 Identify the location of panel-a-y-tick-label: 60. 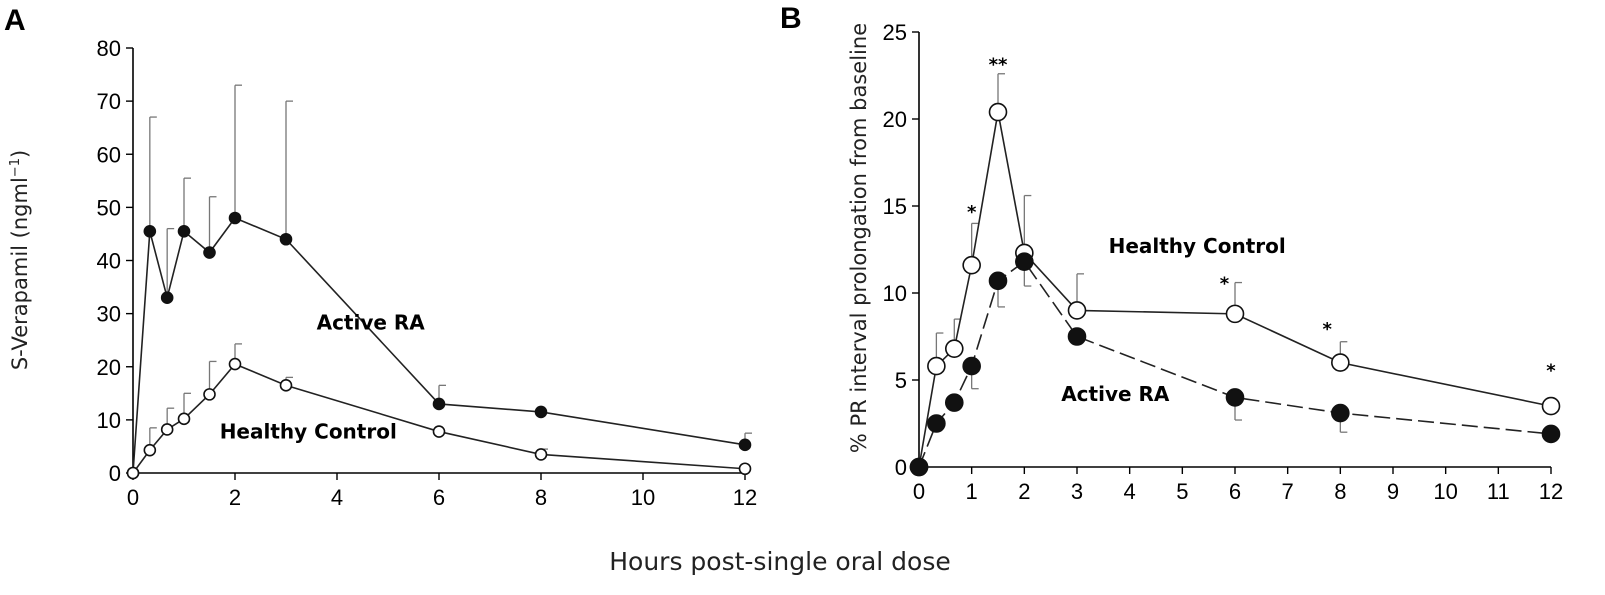
(109, 154).